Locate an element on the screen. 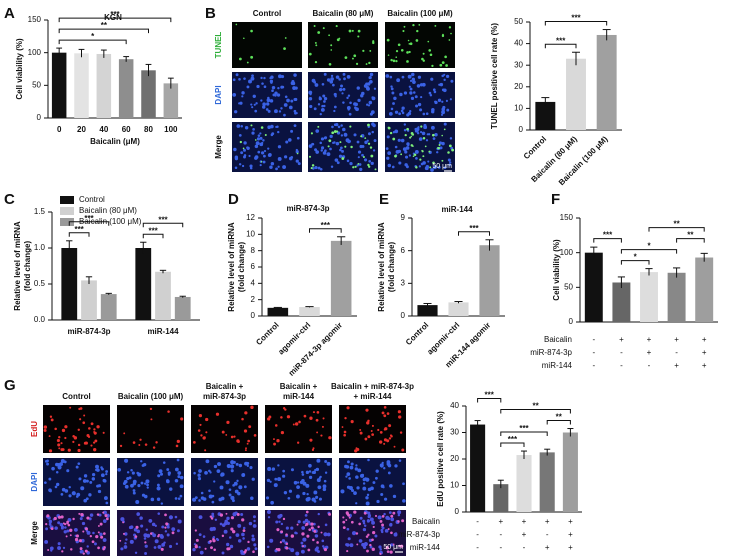  x-tick-label: miR-874-3p is located at coordinates (88, 331).